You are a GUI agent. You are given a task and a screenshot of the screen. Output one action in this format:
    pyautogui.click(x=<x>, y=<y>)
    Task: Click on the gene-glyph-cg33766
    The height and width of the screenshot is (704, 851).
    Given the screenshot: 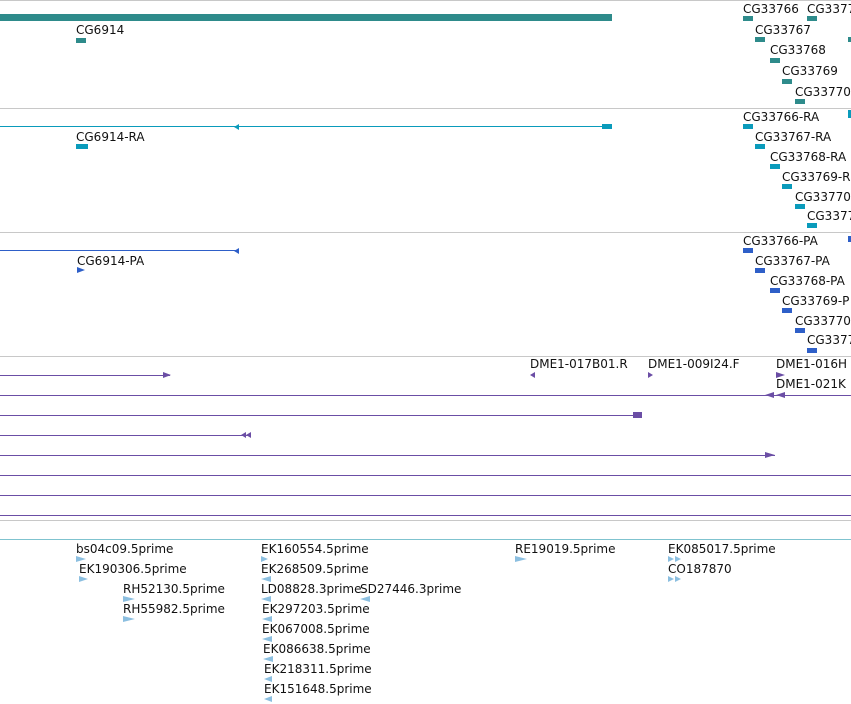 What is the action you would take?
    pyautogui.click(x=748, y=18)
    